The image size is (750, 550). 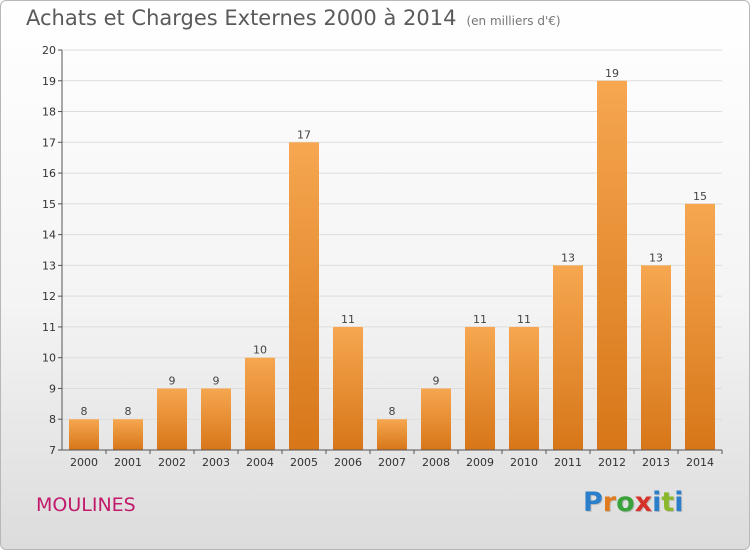 What do you see at coordinates (700, 196) in the screenshot?
I see `bar-value-label: 15` at bounding box center [700, 196].